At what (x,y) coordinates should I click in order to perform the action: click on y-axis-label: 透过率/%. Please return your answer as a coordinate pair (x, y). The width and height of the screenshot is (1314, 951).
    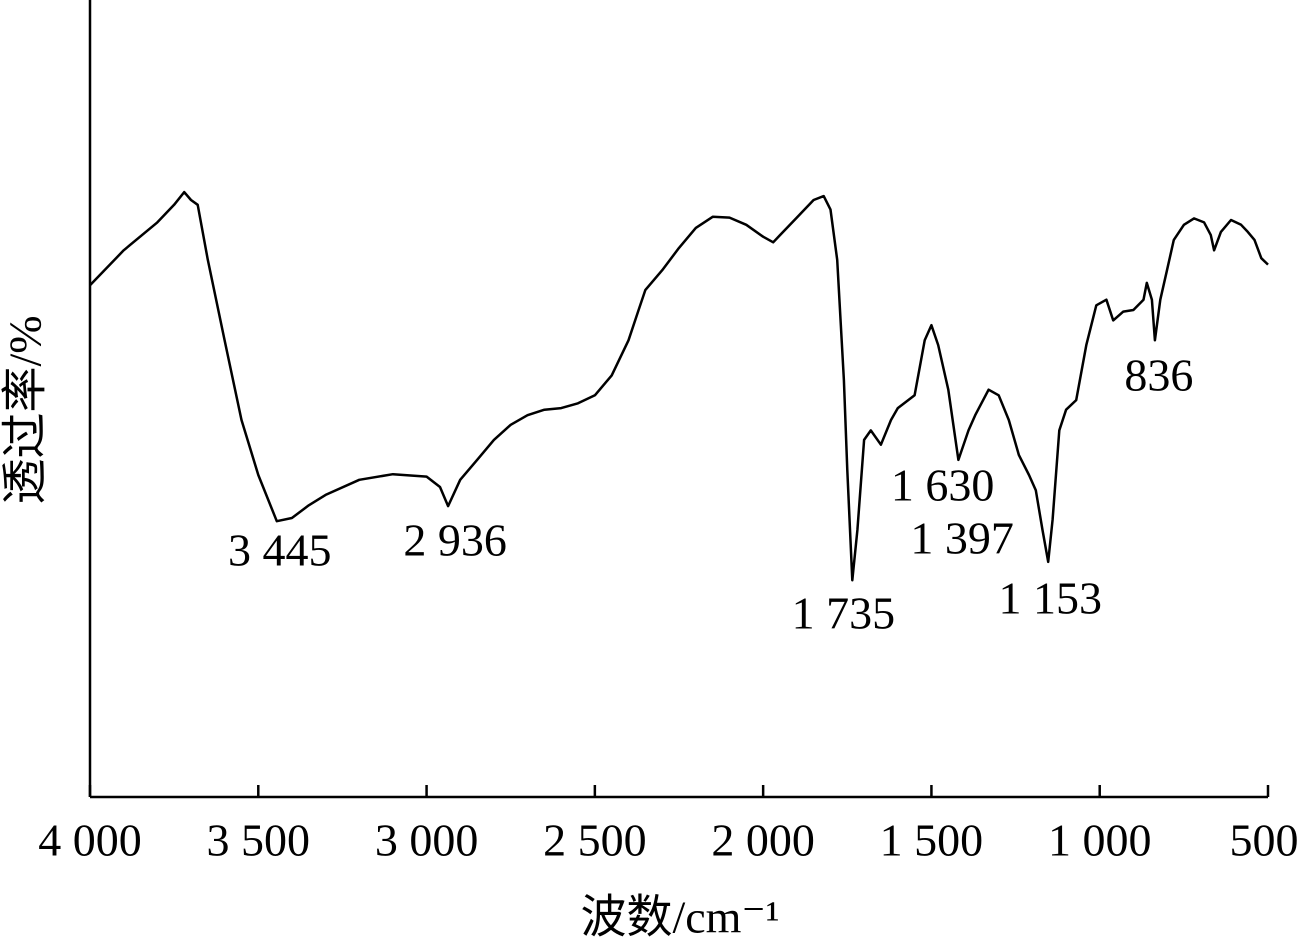
    Looking at the image, I should click on (25, 409).